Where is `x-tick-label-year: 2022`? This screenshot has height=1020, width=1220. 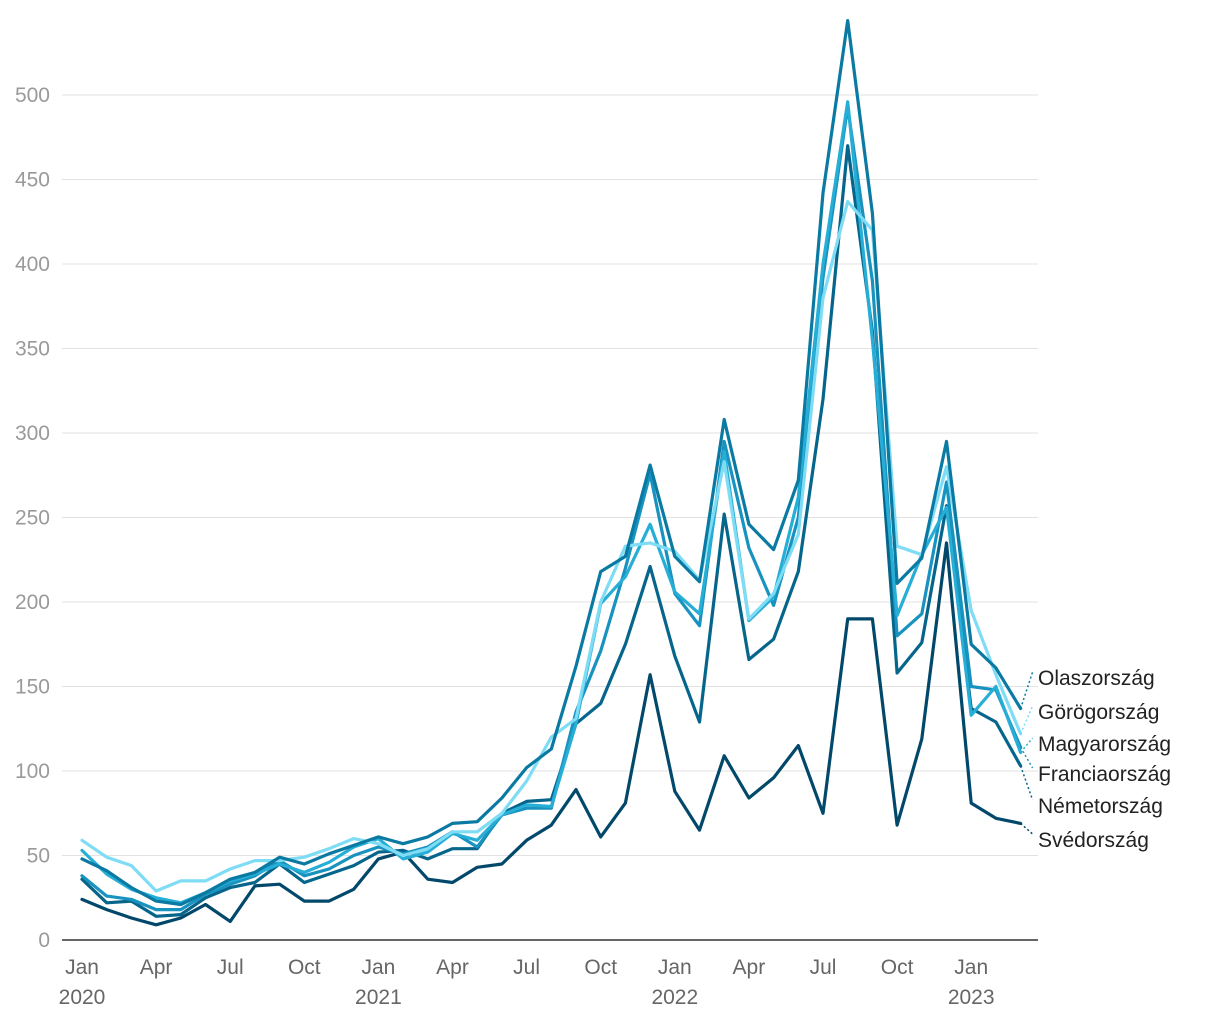 x-tick-label-year: 2022 is located at coordinates (674, 997).